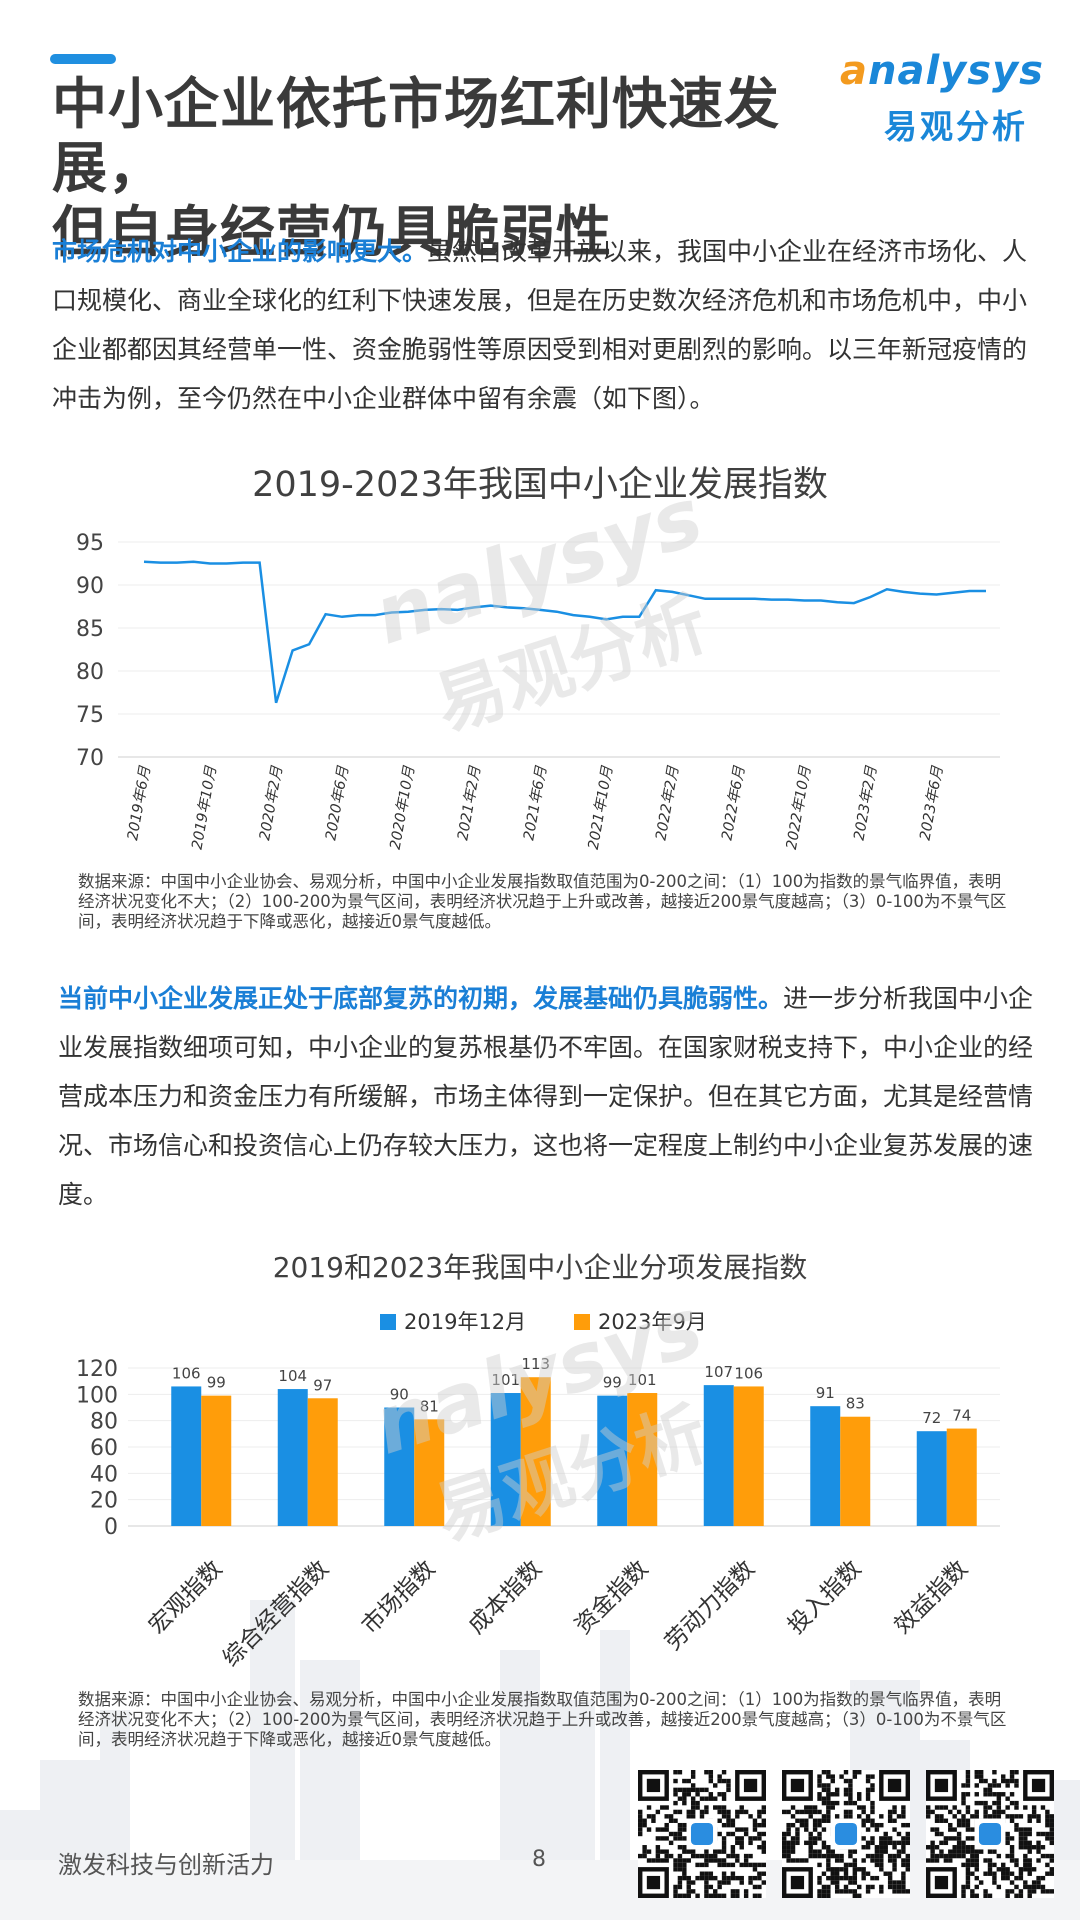 This screenshot has height=1920, width=1080. What do you see at coordinates (139, 802) in the screenshot?
I see `x-tick-label: 2019年6月` at bounding box center [139, 802].